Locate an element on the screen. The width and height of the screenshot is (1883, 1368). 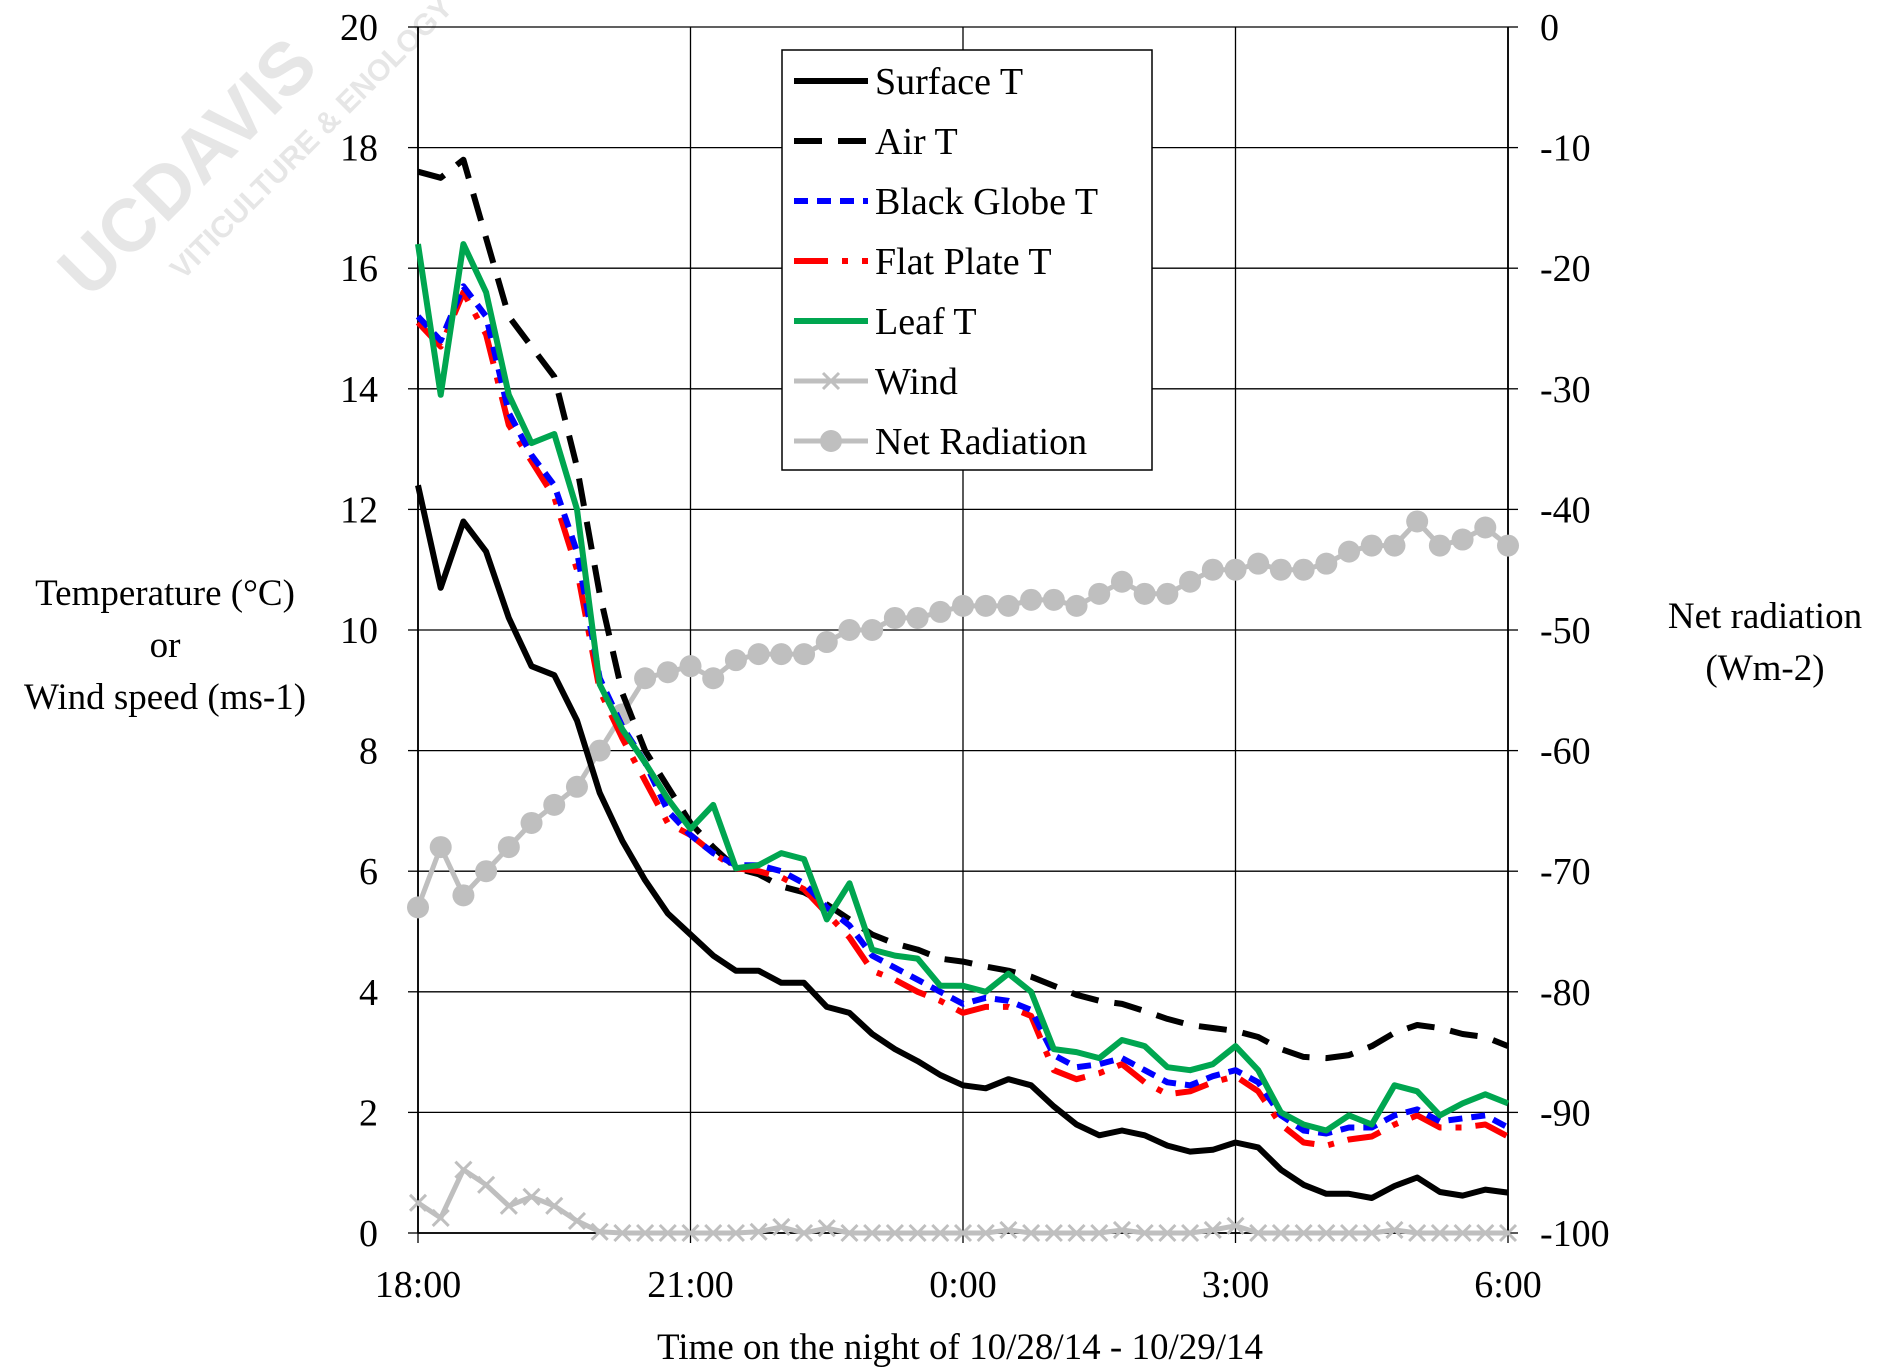
legend-item-leaf-t: Leaf T is located at coordinates (885, 322).